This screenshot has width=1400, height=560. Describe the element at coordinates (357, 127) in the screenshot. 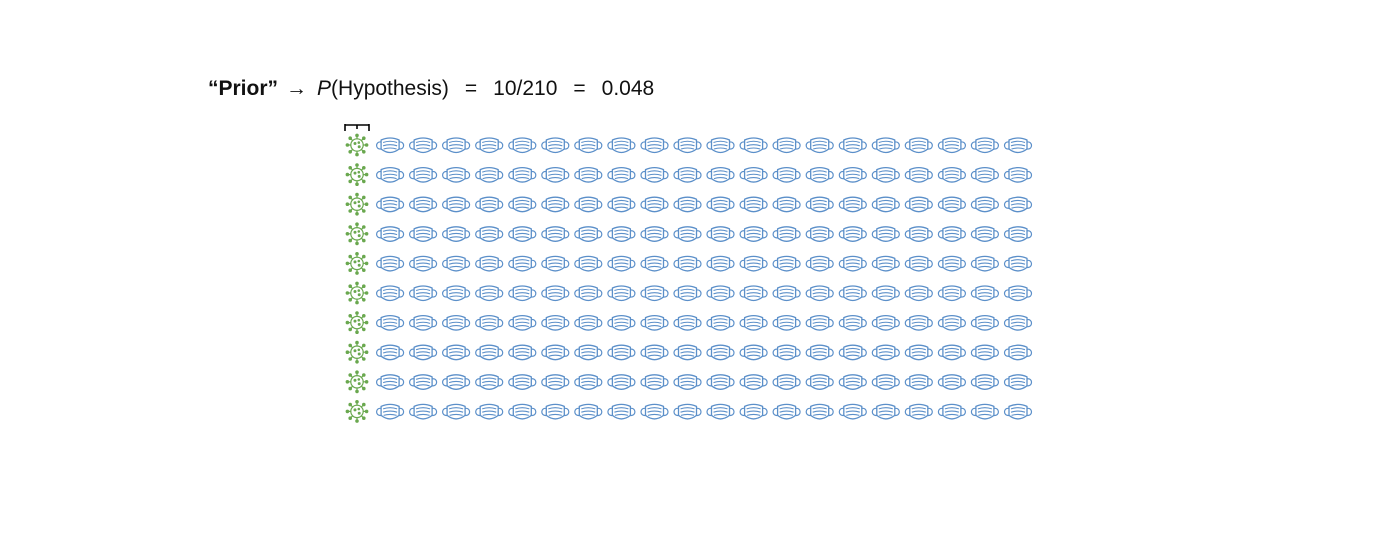

I see `column-bracket` at that location.